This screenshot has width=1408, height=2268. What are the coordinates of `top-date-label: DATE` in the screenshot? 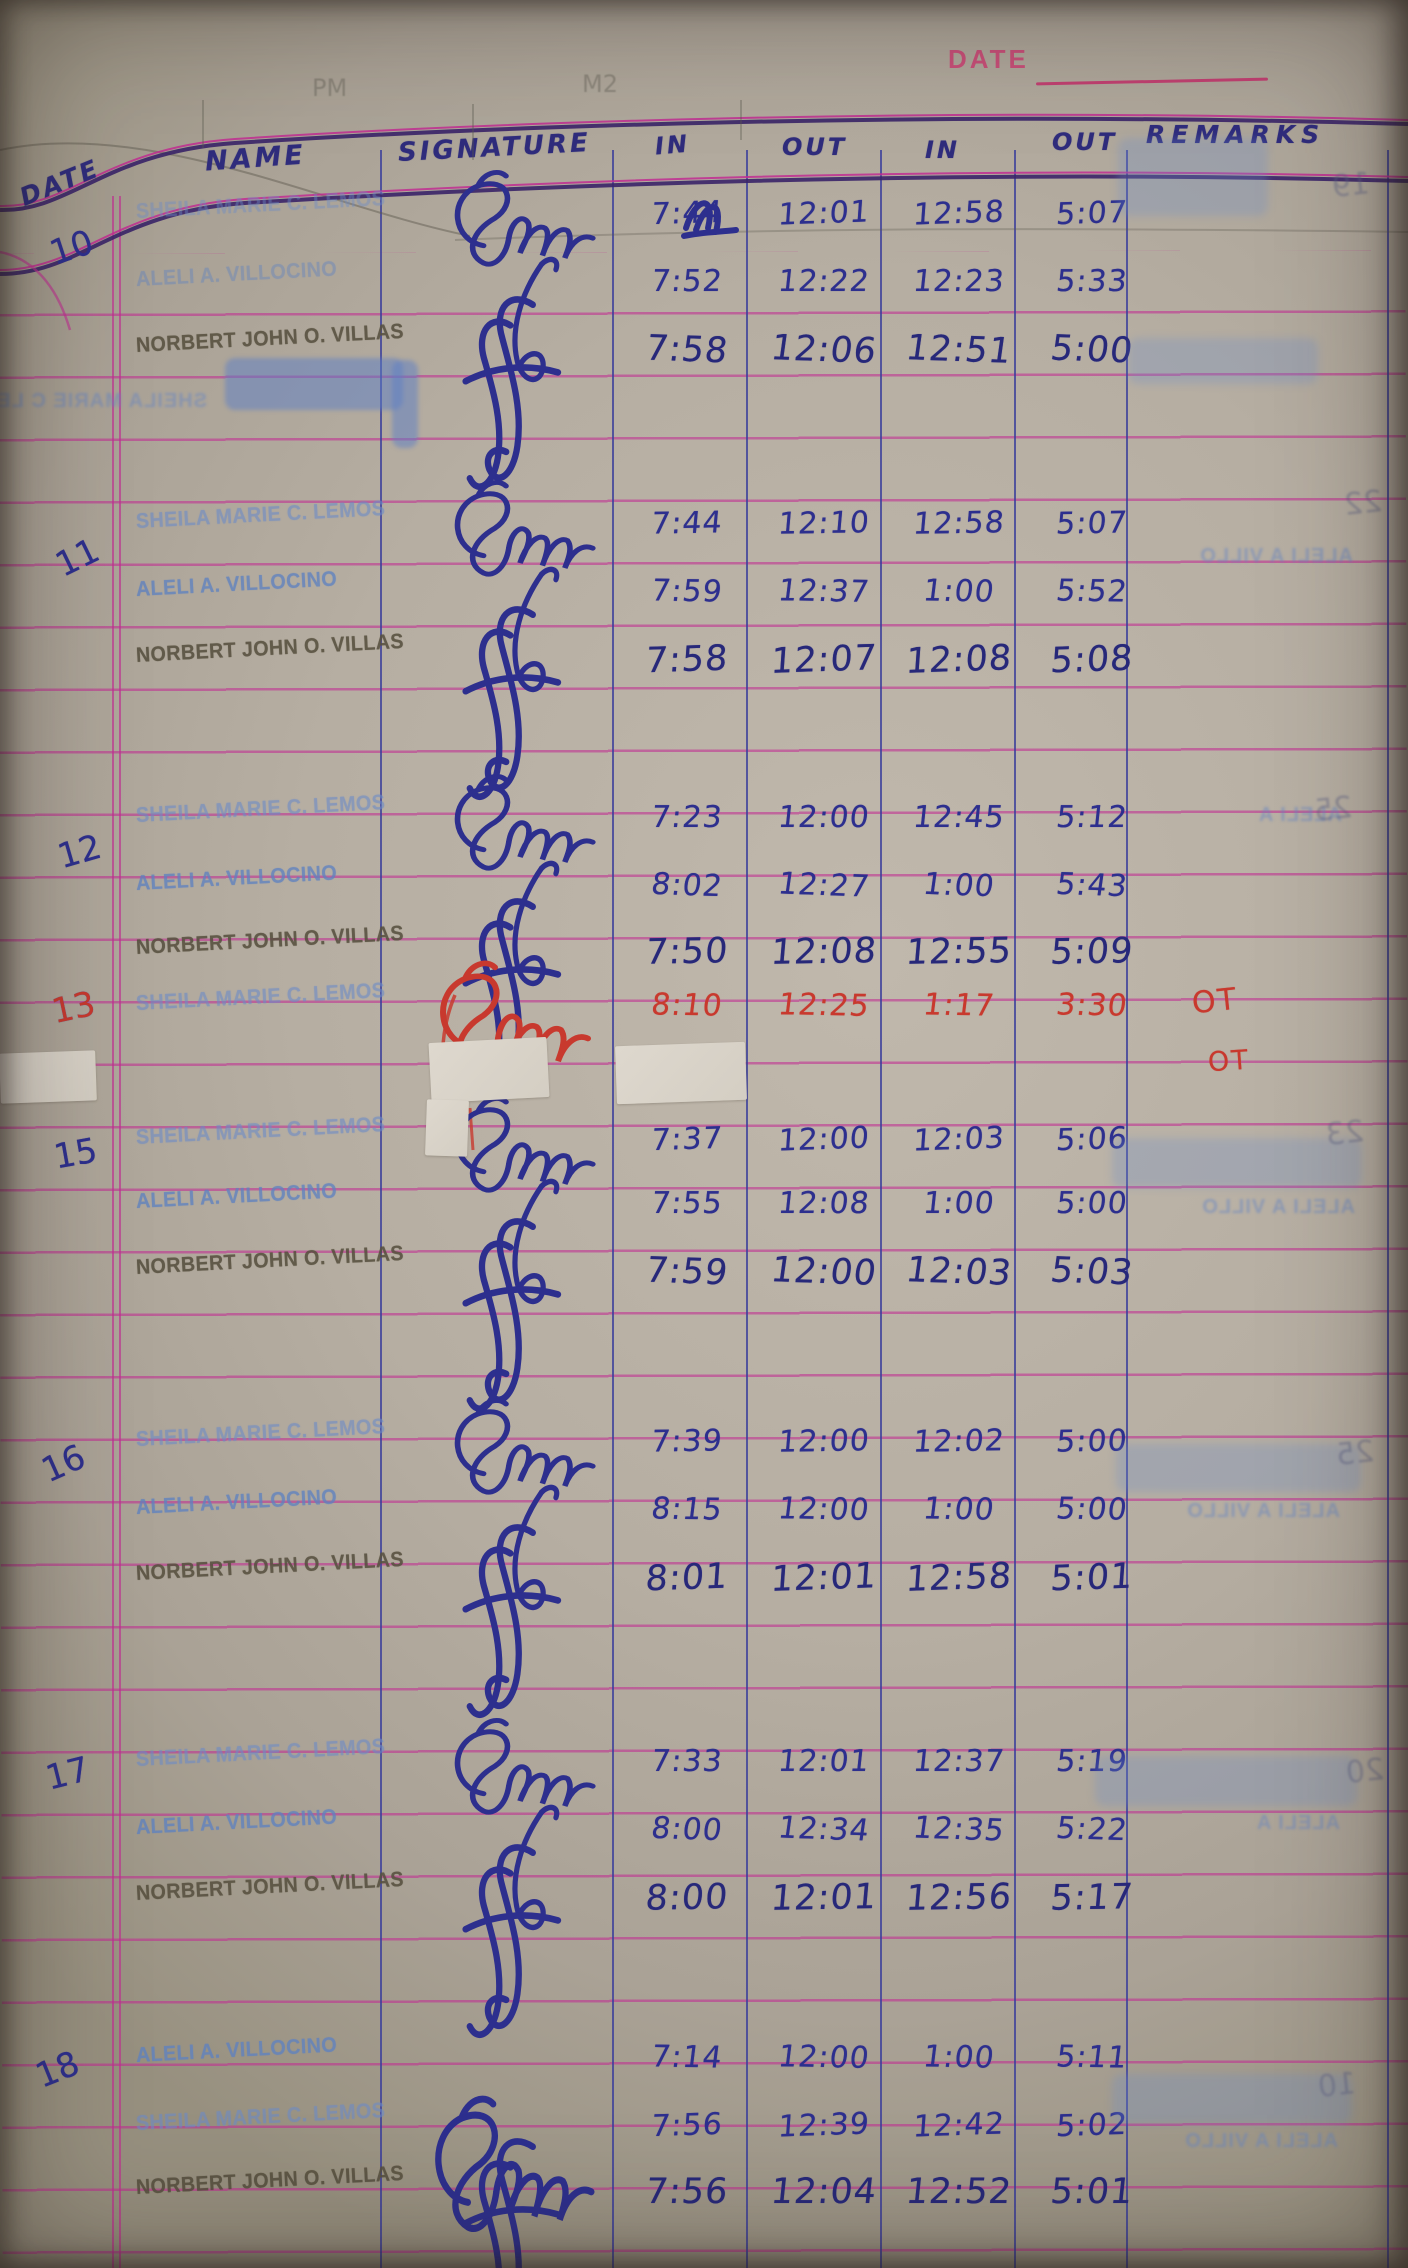 It's located at (988, 59).